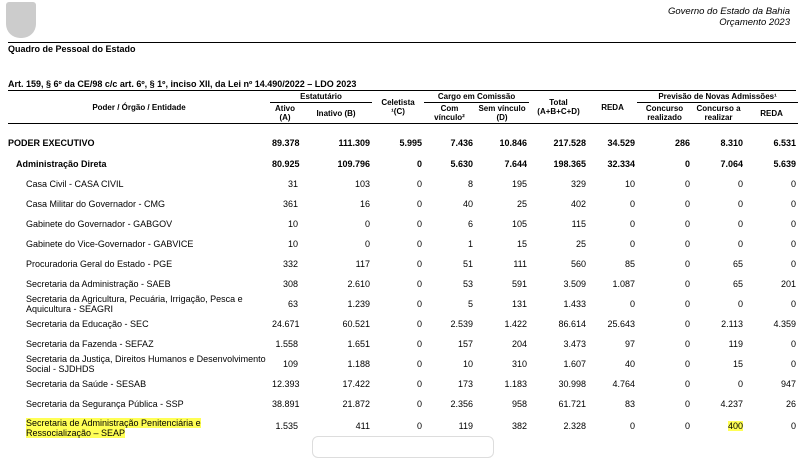 The image size is (804, 458). Describe the element at coordinates (359, 364) in the screenshot. I see `cell-text: 1.188` at that location.